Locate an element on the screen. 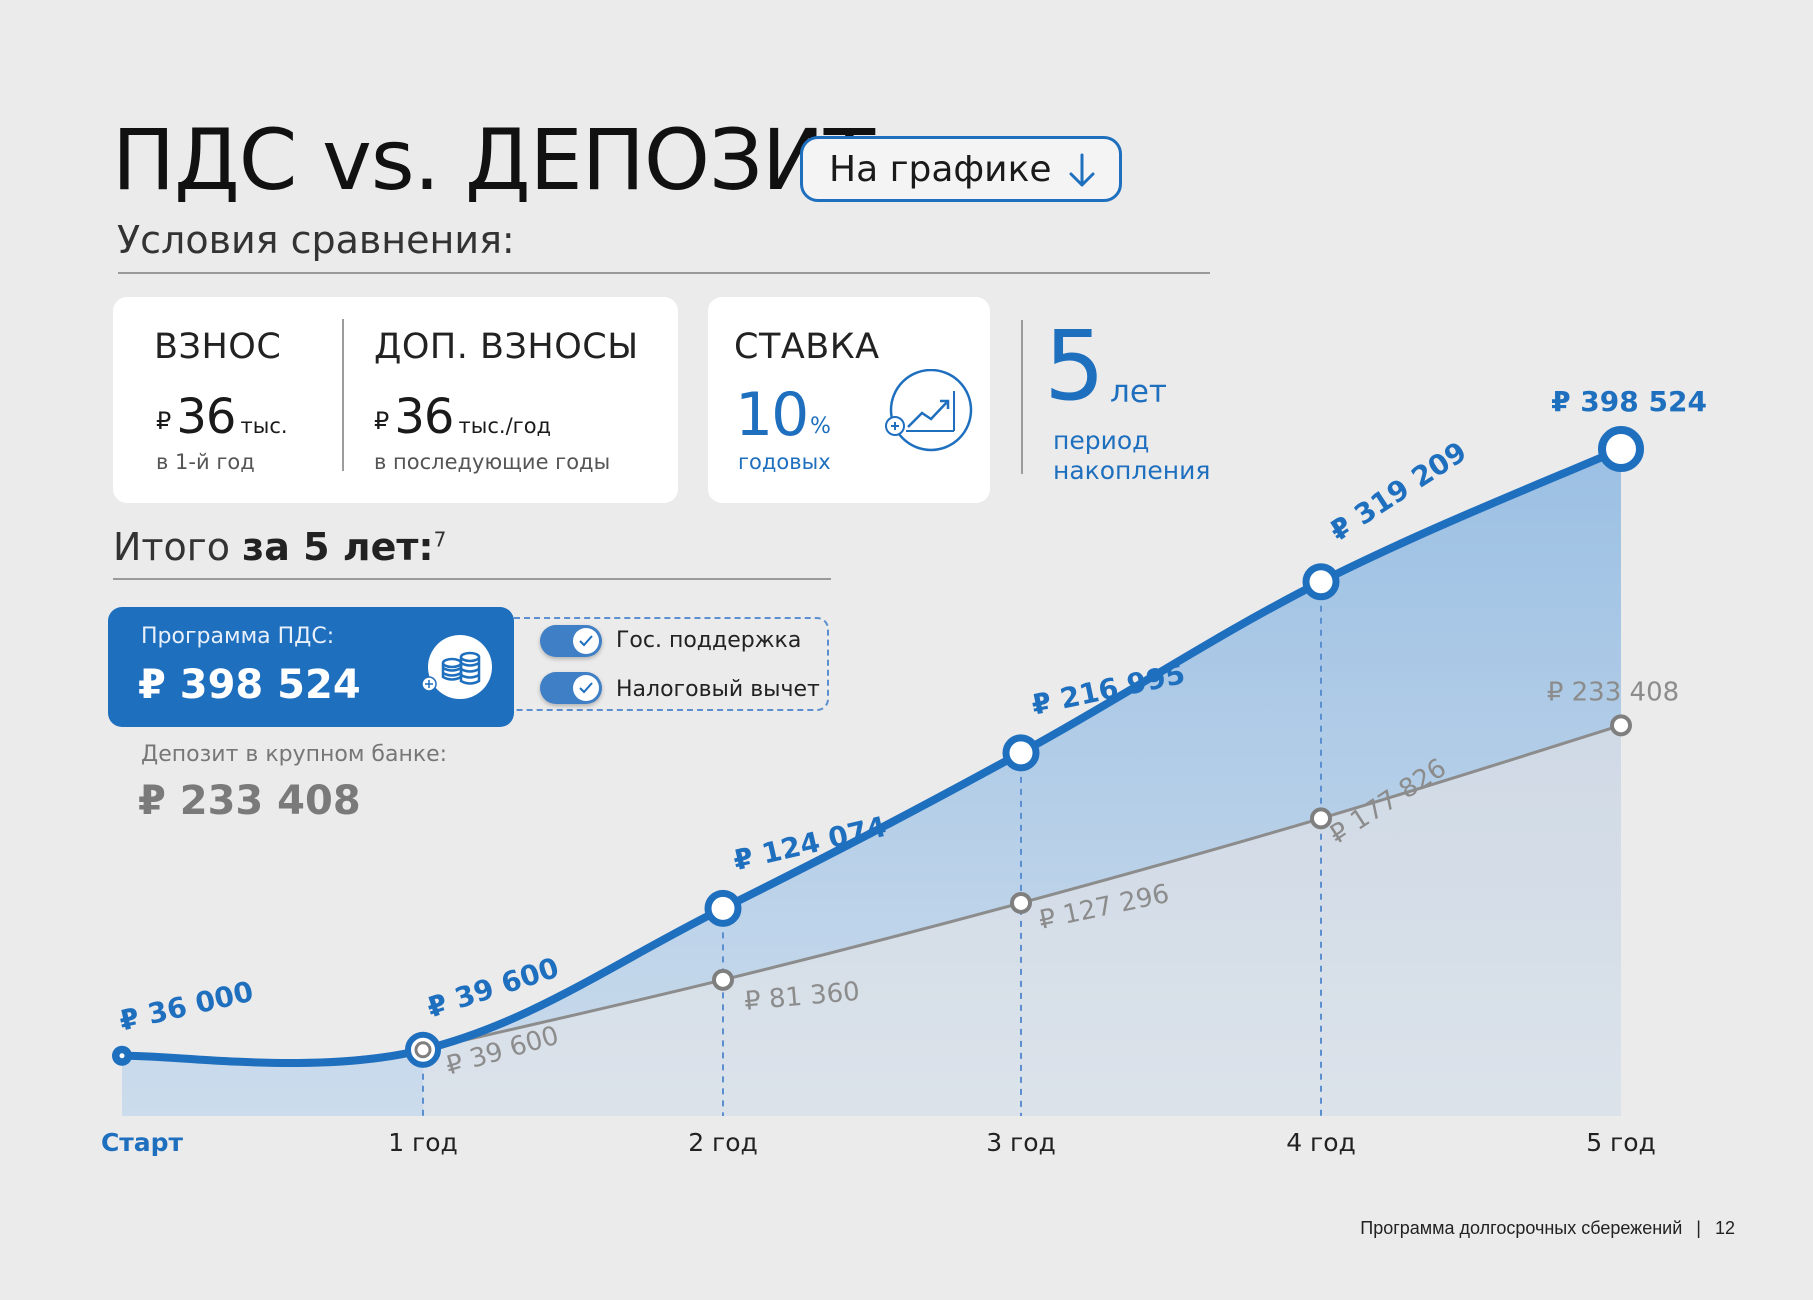  page-number: 12 is located at coordinates (1724, 1228).